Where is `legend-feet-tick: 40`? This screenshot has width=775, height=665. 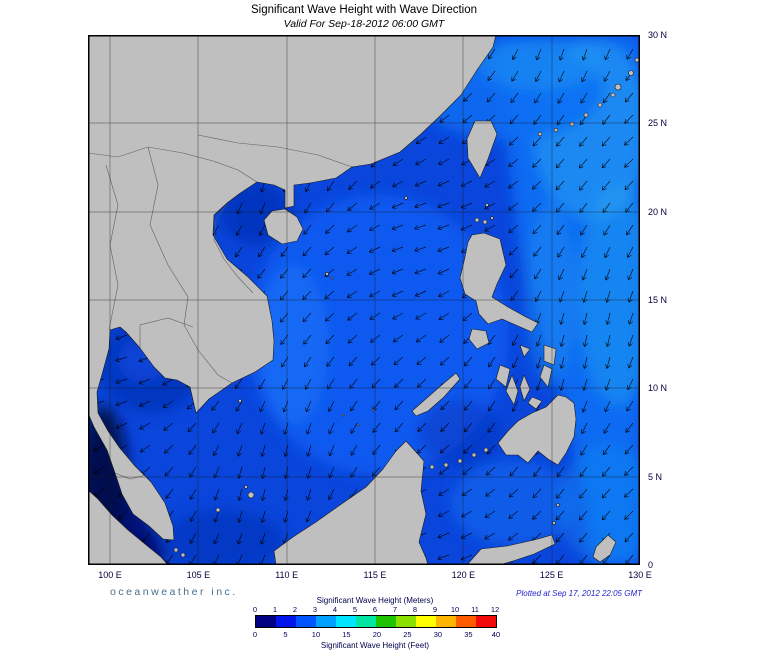 legend-feet-tick: 40 is located at coordinates (496, 634).